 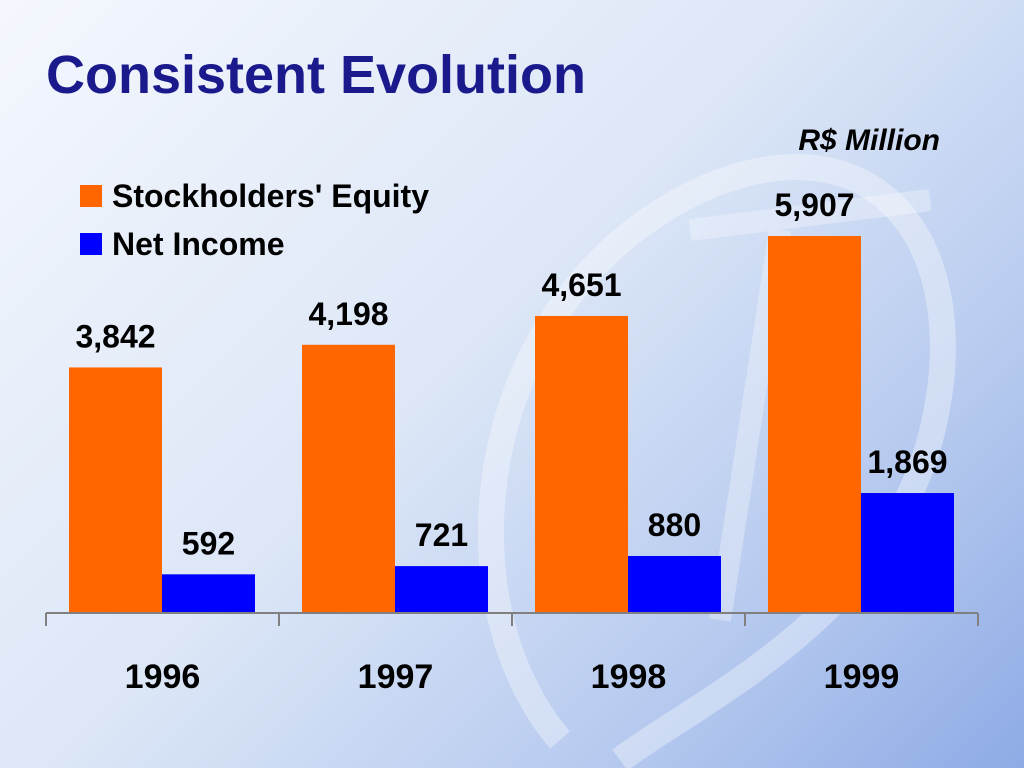 What do you see at coordinates (441, 535) in the screenshot?
I see `data-label-net-income-1997: 721` at bounding box center [441, 535].